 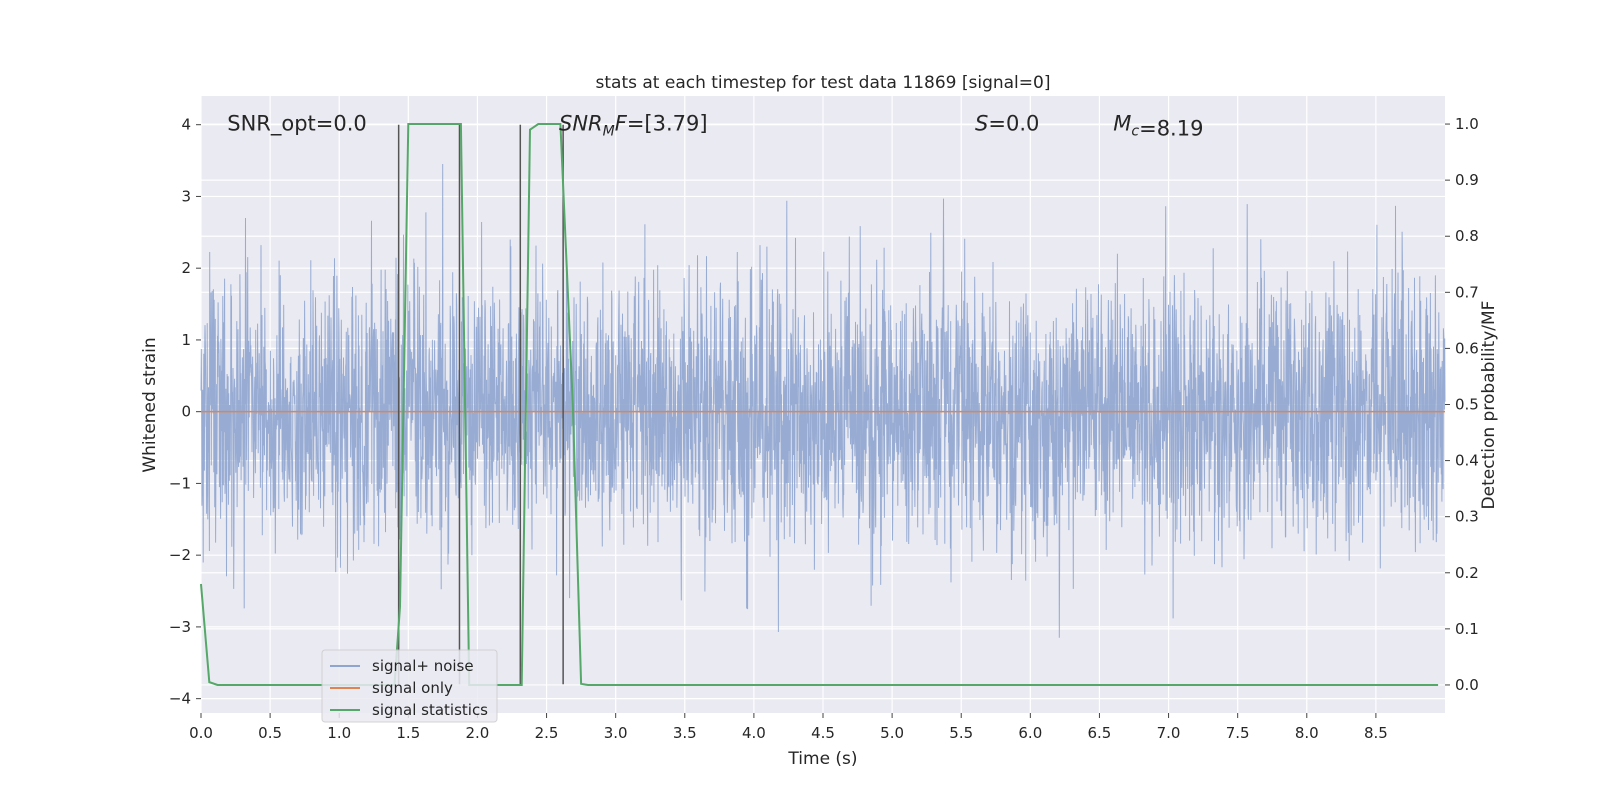 What do you see at coordinates (1007, 124) in the screenshot?
I see `annotation-2: S=0.0` at bounding box center [1007, 124].